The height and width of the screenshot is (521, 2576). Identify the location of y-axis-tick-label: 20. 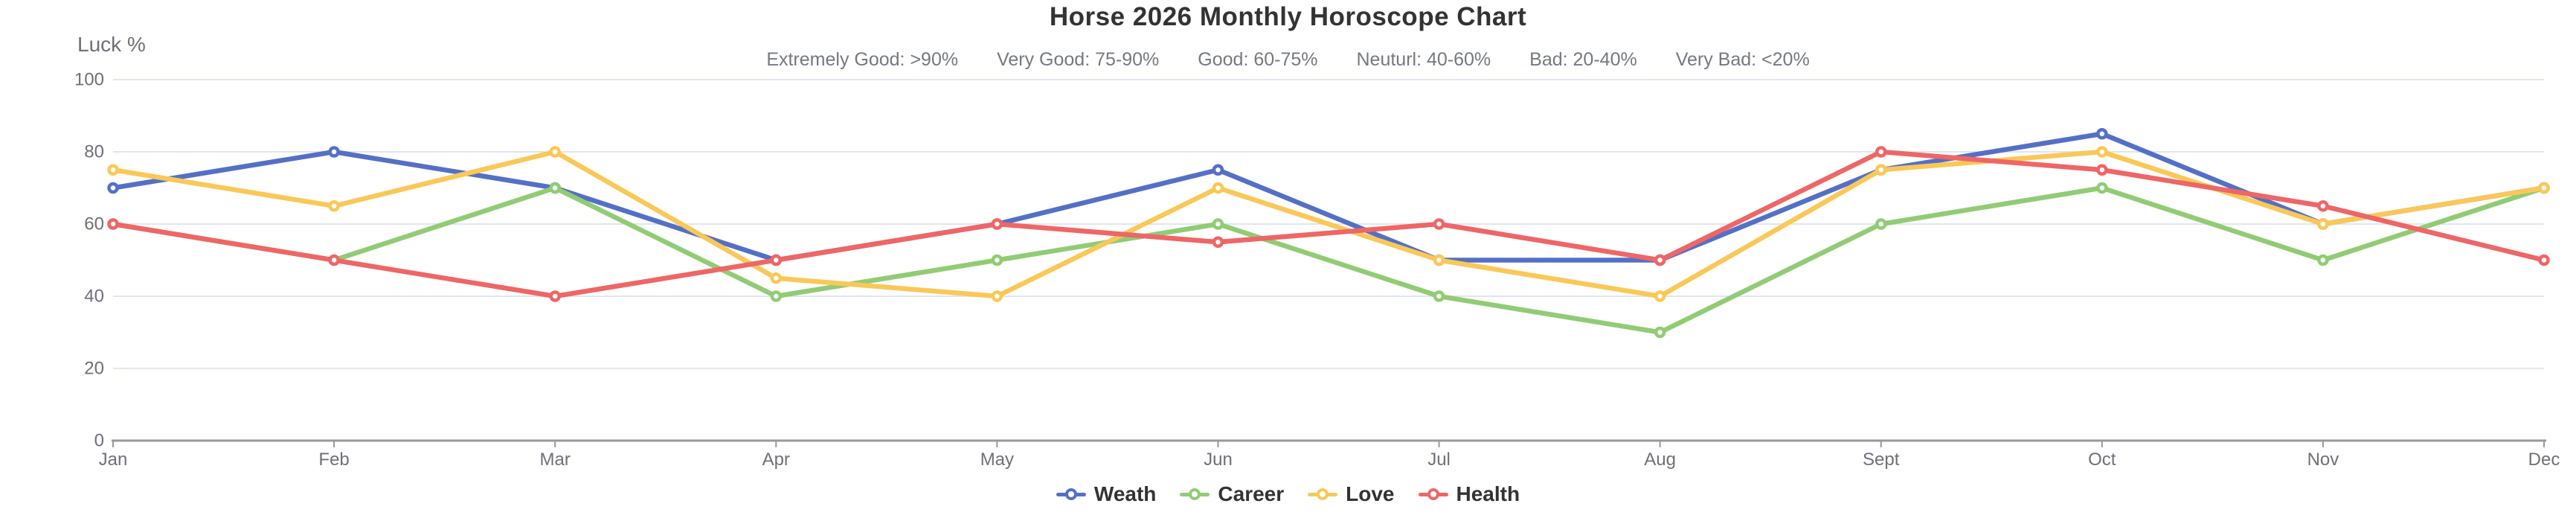
(94, 369).